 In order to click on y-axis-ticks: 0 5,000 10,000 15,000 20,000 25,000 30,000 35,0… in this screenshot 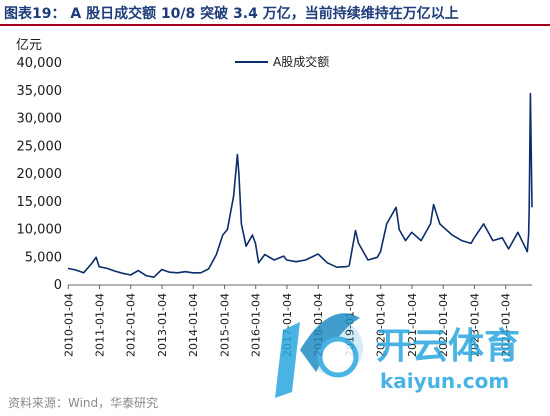, I will do `click(40, 174)`.